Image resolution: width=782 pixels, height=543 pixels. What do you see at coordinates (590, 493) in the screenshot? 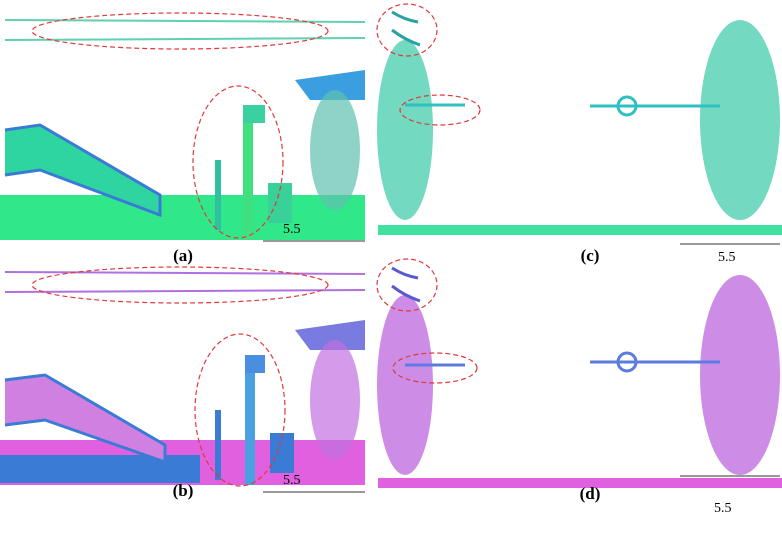
I see `panel-label: (d)` at bounding box center [590, 493].